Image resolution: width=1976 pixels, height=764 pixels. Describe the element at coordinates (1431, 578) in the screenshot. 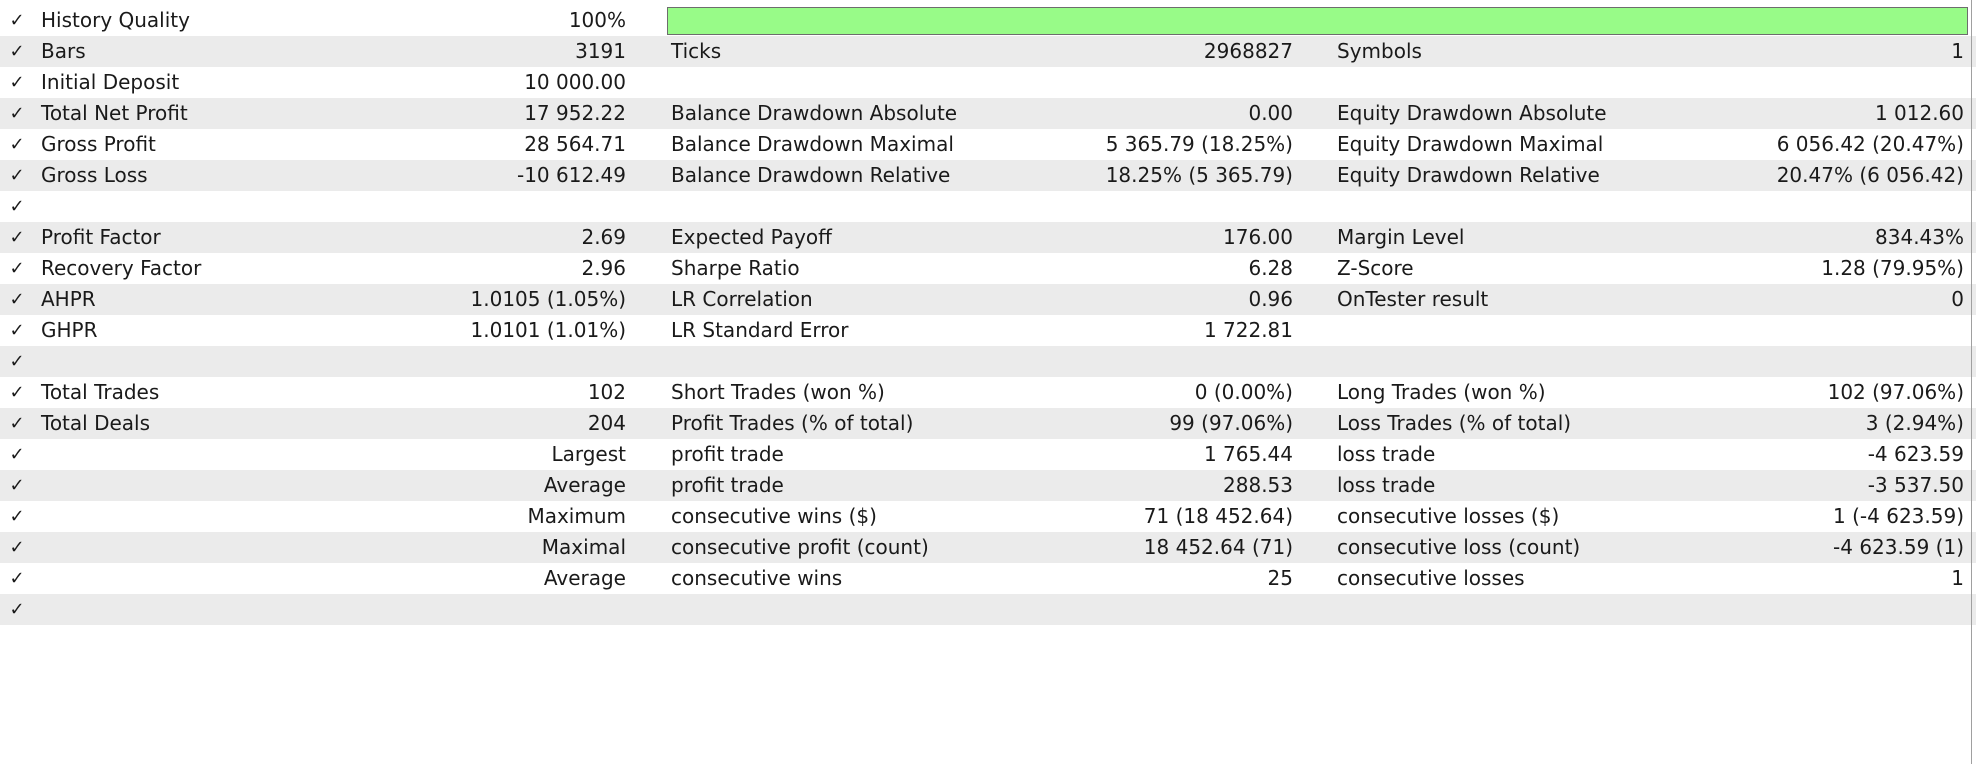

I see `label-col3: consecutive losses` at that location.